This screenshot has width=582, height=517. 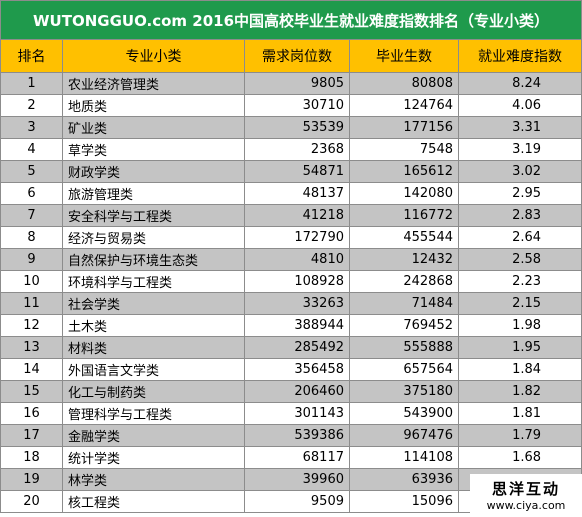 I want to click on table-cell: 12432, so click(x=404, y=259).